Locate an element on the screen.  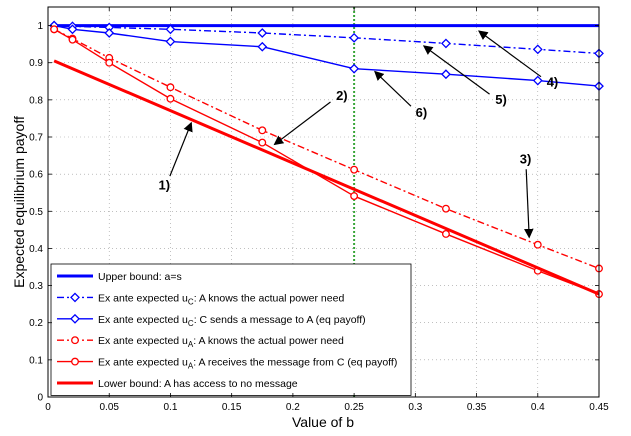
legend-label: Lower bound: A has access to no message is located at coordinates (198, 384).